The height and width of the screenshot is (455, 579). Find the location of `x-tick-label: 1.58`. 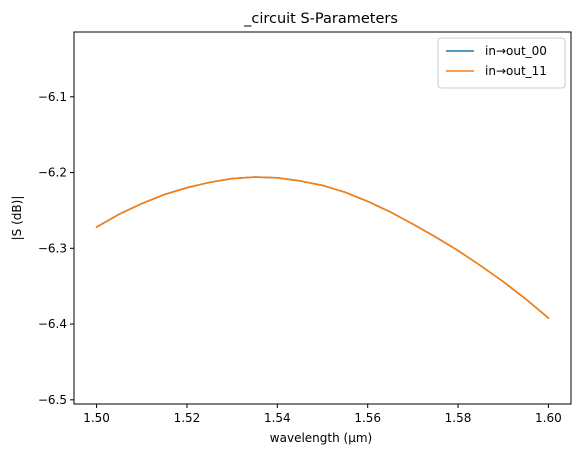

x-tick-label: 1.58 is located at coordinates (458, 418).